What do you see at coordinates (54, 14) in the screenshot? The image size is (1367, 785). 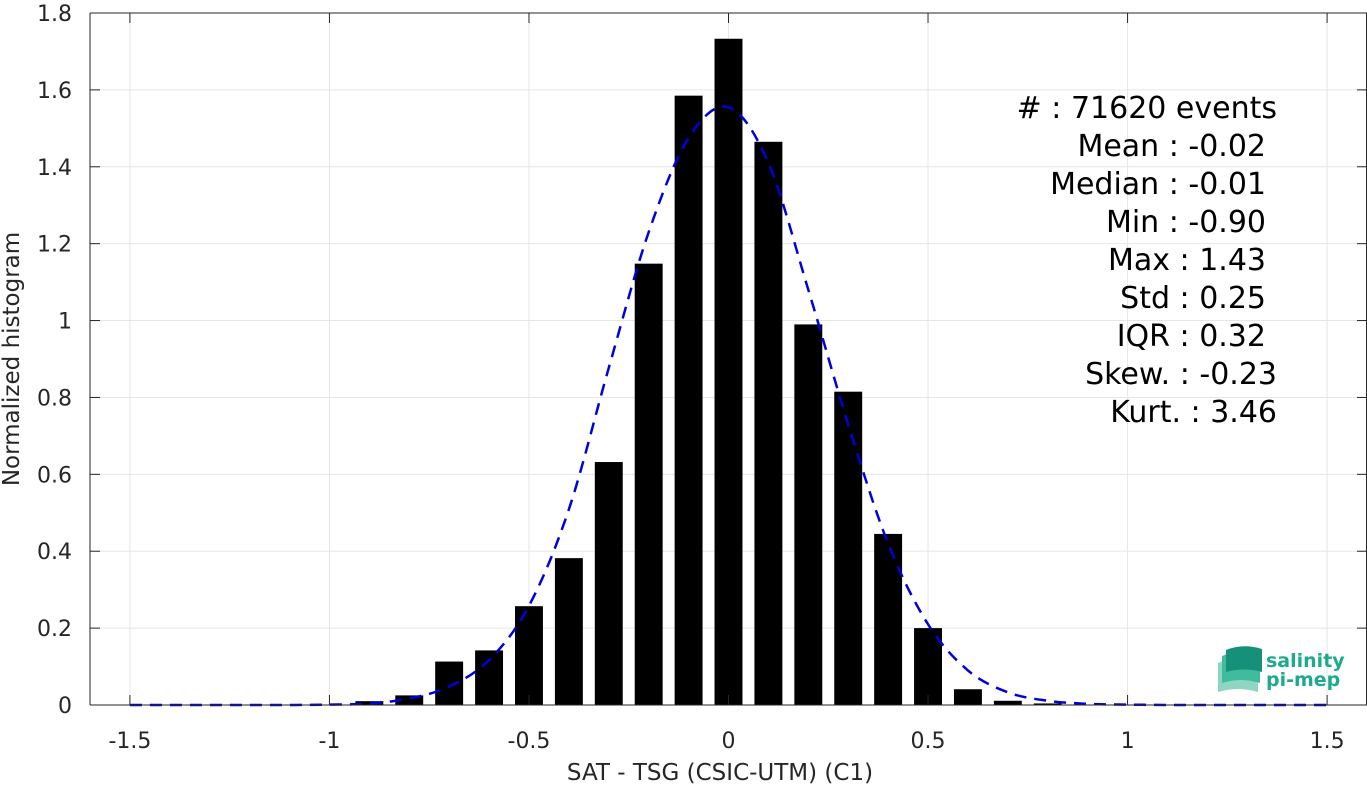 I see `y-tick-label: 1.8` at bounding box center [54, 14].